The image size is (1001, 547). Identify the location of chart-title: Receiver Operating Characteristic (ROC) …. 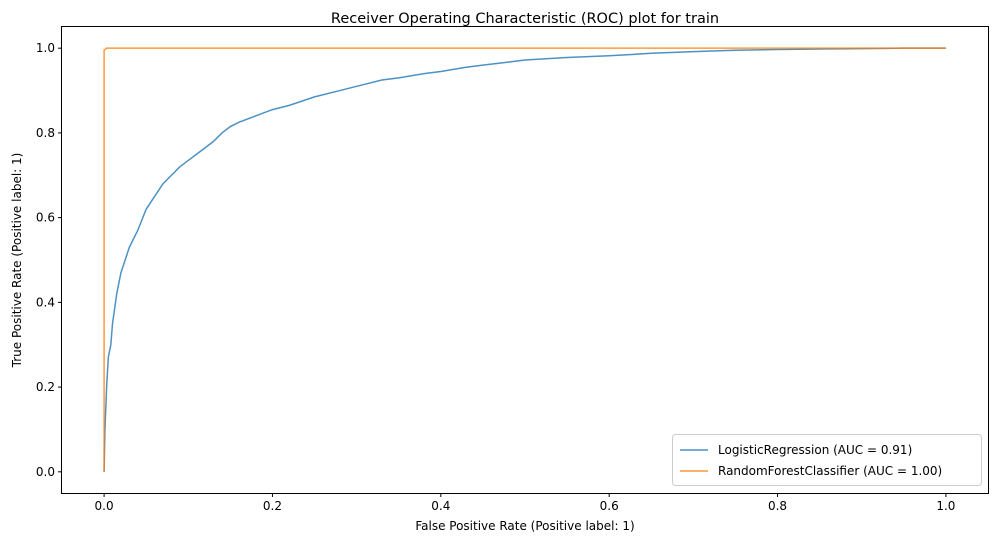
(525, 19).